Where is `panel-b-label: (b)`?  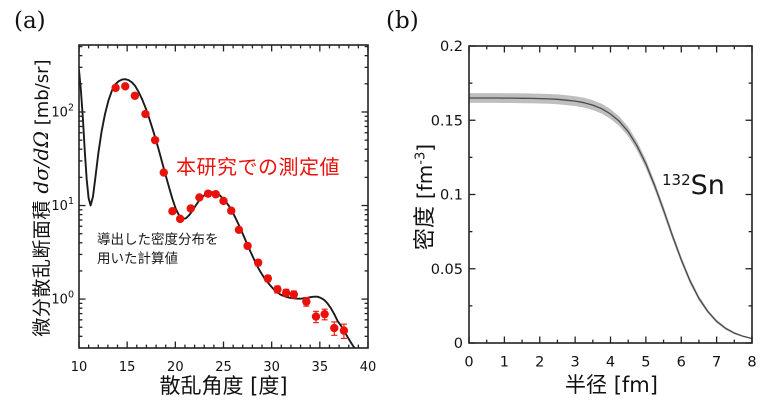
panel-b-label: (b) is located at coordinates (402, 21).